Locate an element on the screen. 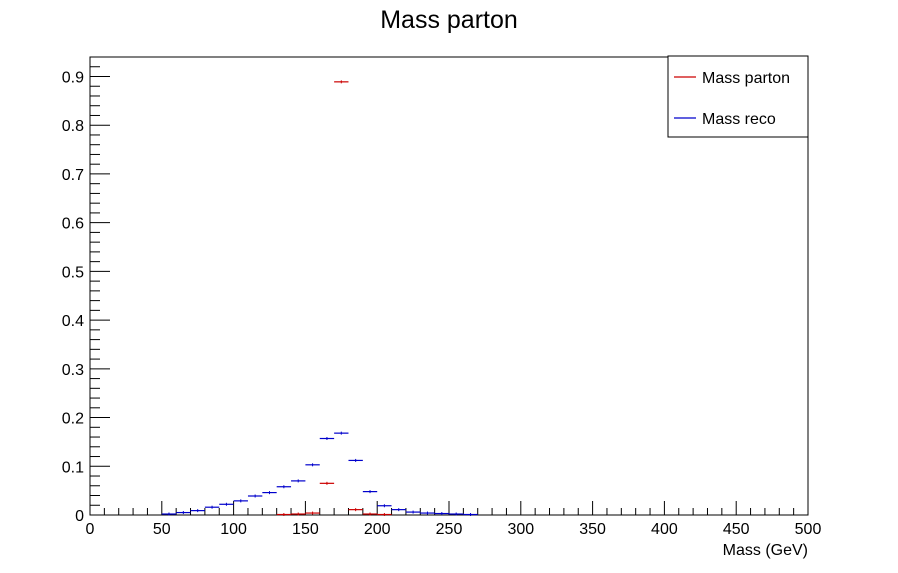 This screenshot has width=898, height=573. chart-title: Mass parton is located at coordinates (449, 20).